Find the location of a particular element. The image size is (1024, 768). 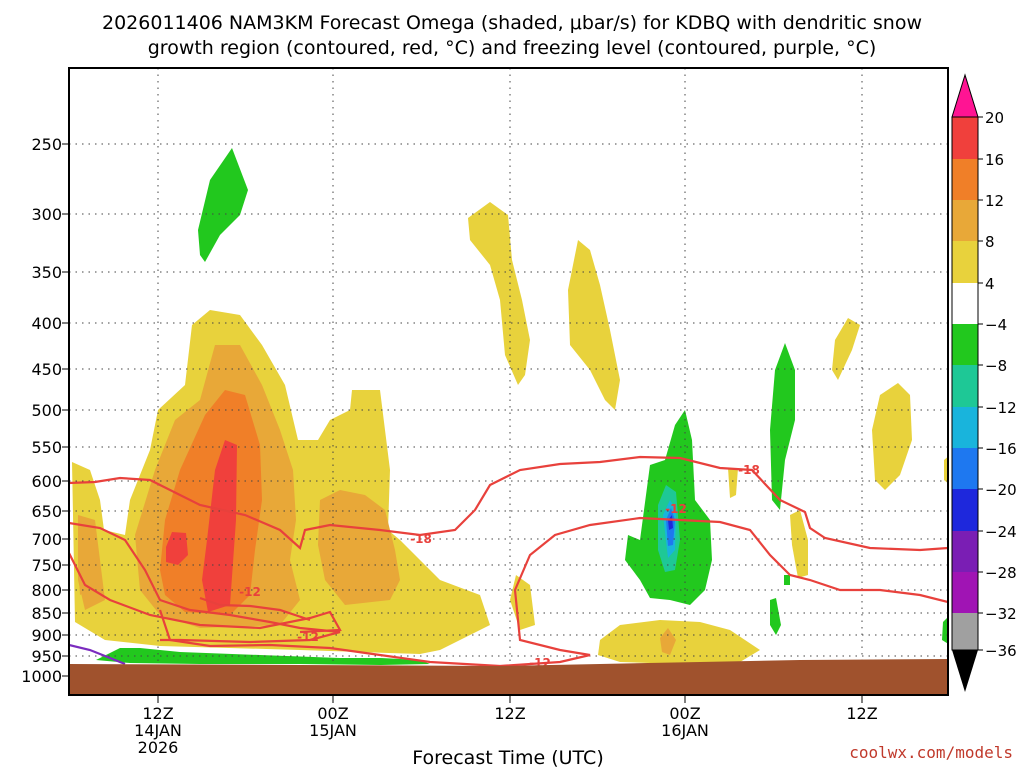

omega-green-right-low is located at coordinates (775, 616).